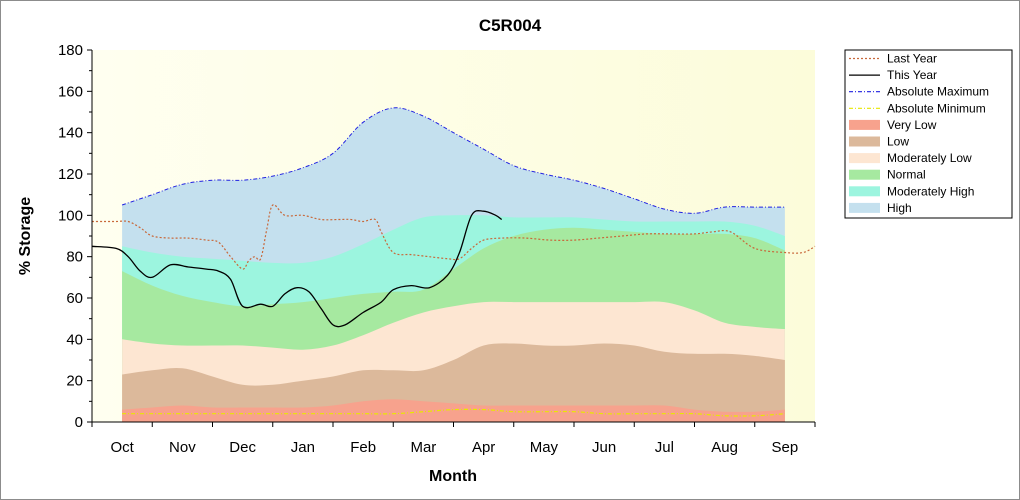 This screenshot has height=500, width=1020. Describe the element at coordinates (454, 237) in the screenshot. I see `series-last-year` at that location.